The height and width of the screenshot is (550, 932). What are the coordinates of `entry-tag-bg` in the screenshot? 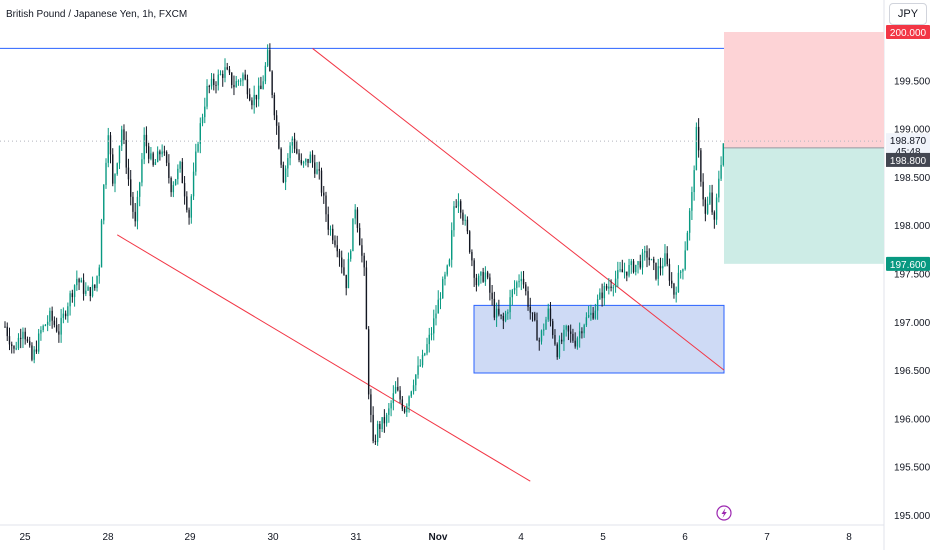 It's located at (908, 159).